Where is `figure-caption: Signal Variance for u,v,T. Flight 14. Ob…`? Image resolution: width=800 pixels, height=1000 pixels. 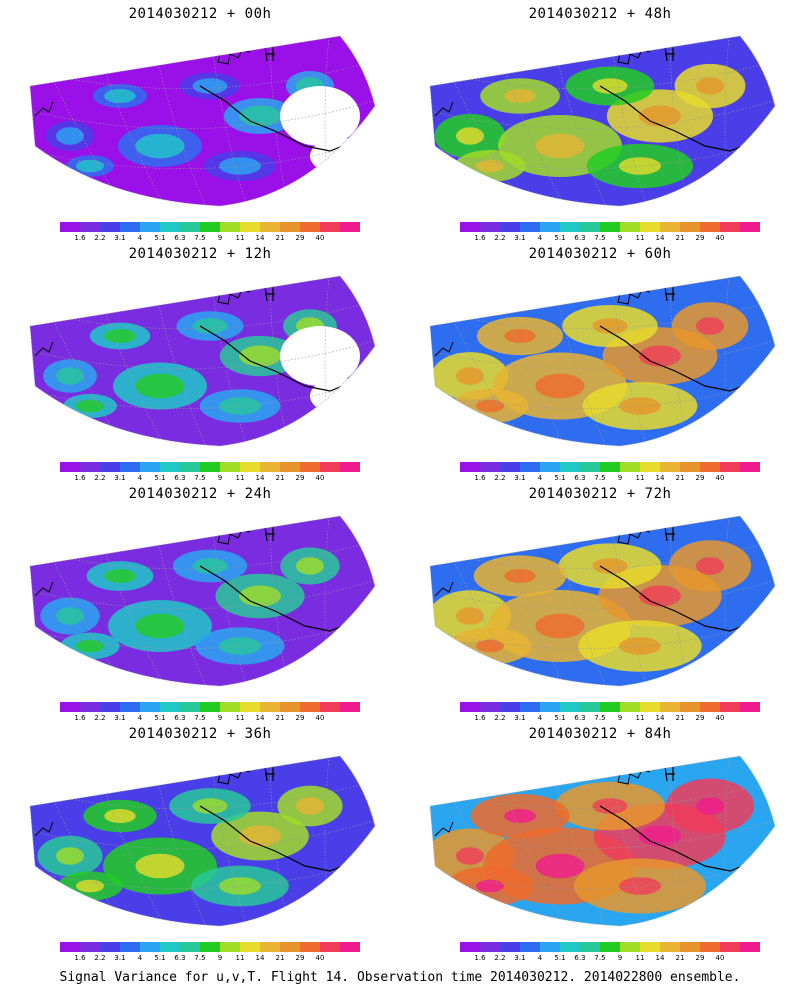
figure-caption: Signal Variance for u,v,T. Flight 14. Ob… is located at coordinates (400, 977).